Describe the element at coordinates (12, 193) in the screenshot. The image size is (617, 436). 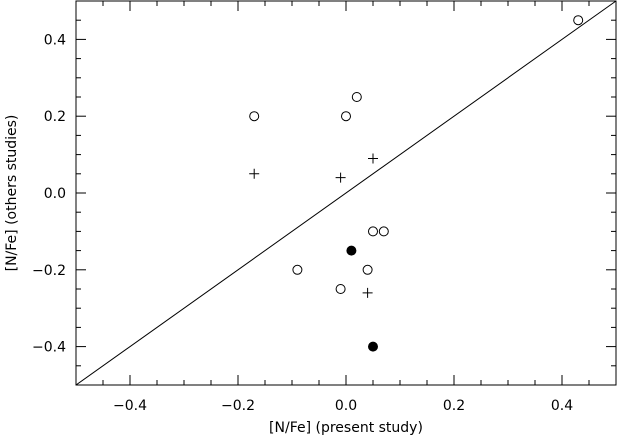
I see `y-axis-title: [N/Fe] (others studies)` at that location.